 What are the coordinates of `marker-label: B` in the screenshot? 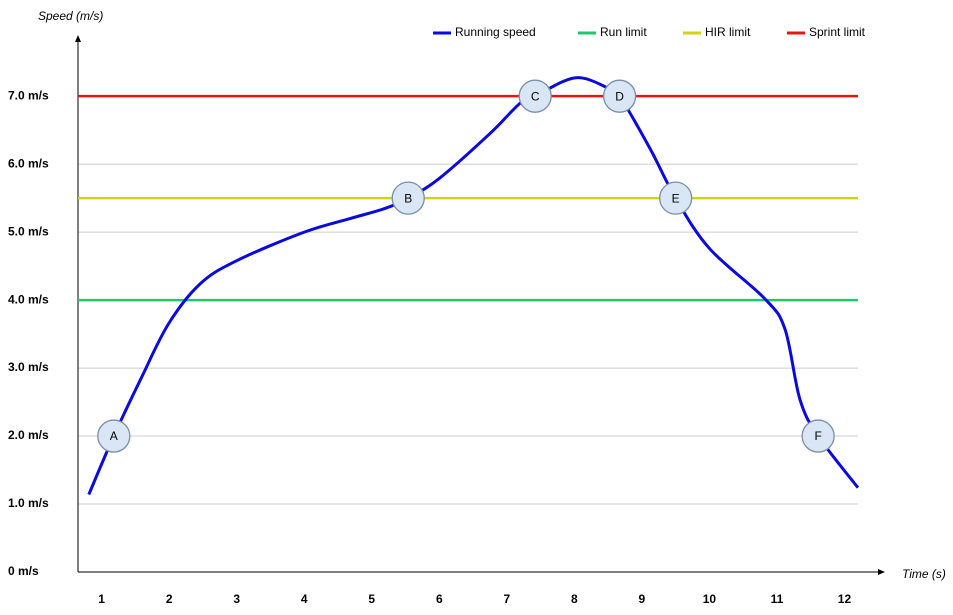 It's located at (408, 198).